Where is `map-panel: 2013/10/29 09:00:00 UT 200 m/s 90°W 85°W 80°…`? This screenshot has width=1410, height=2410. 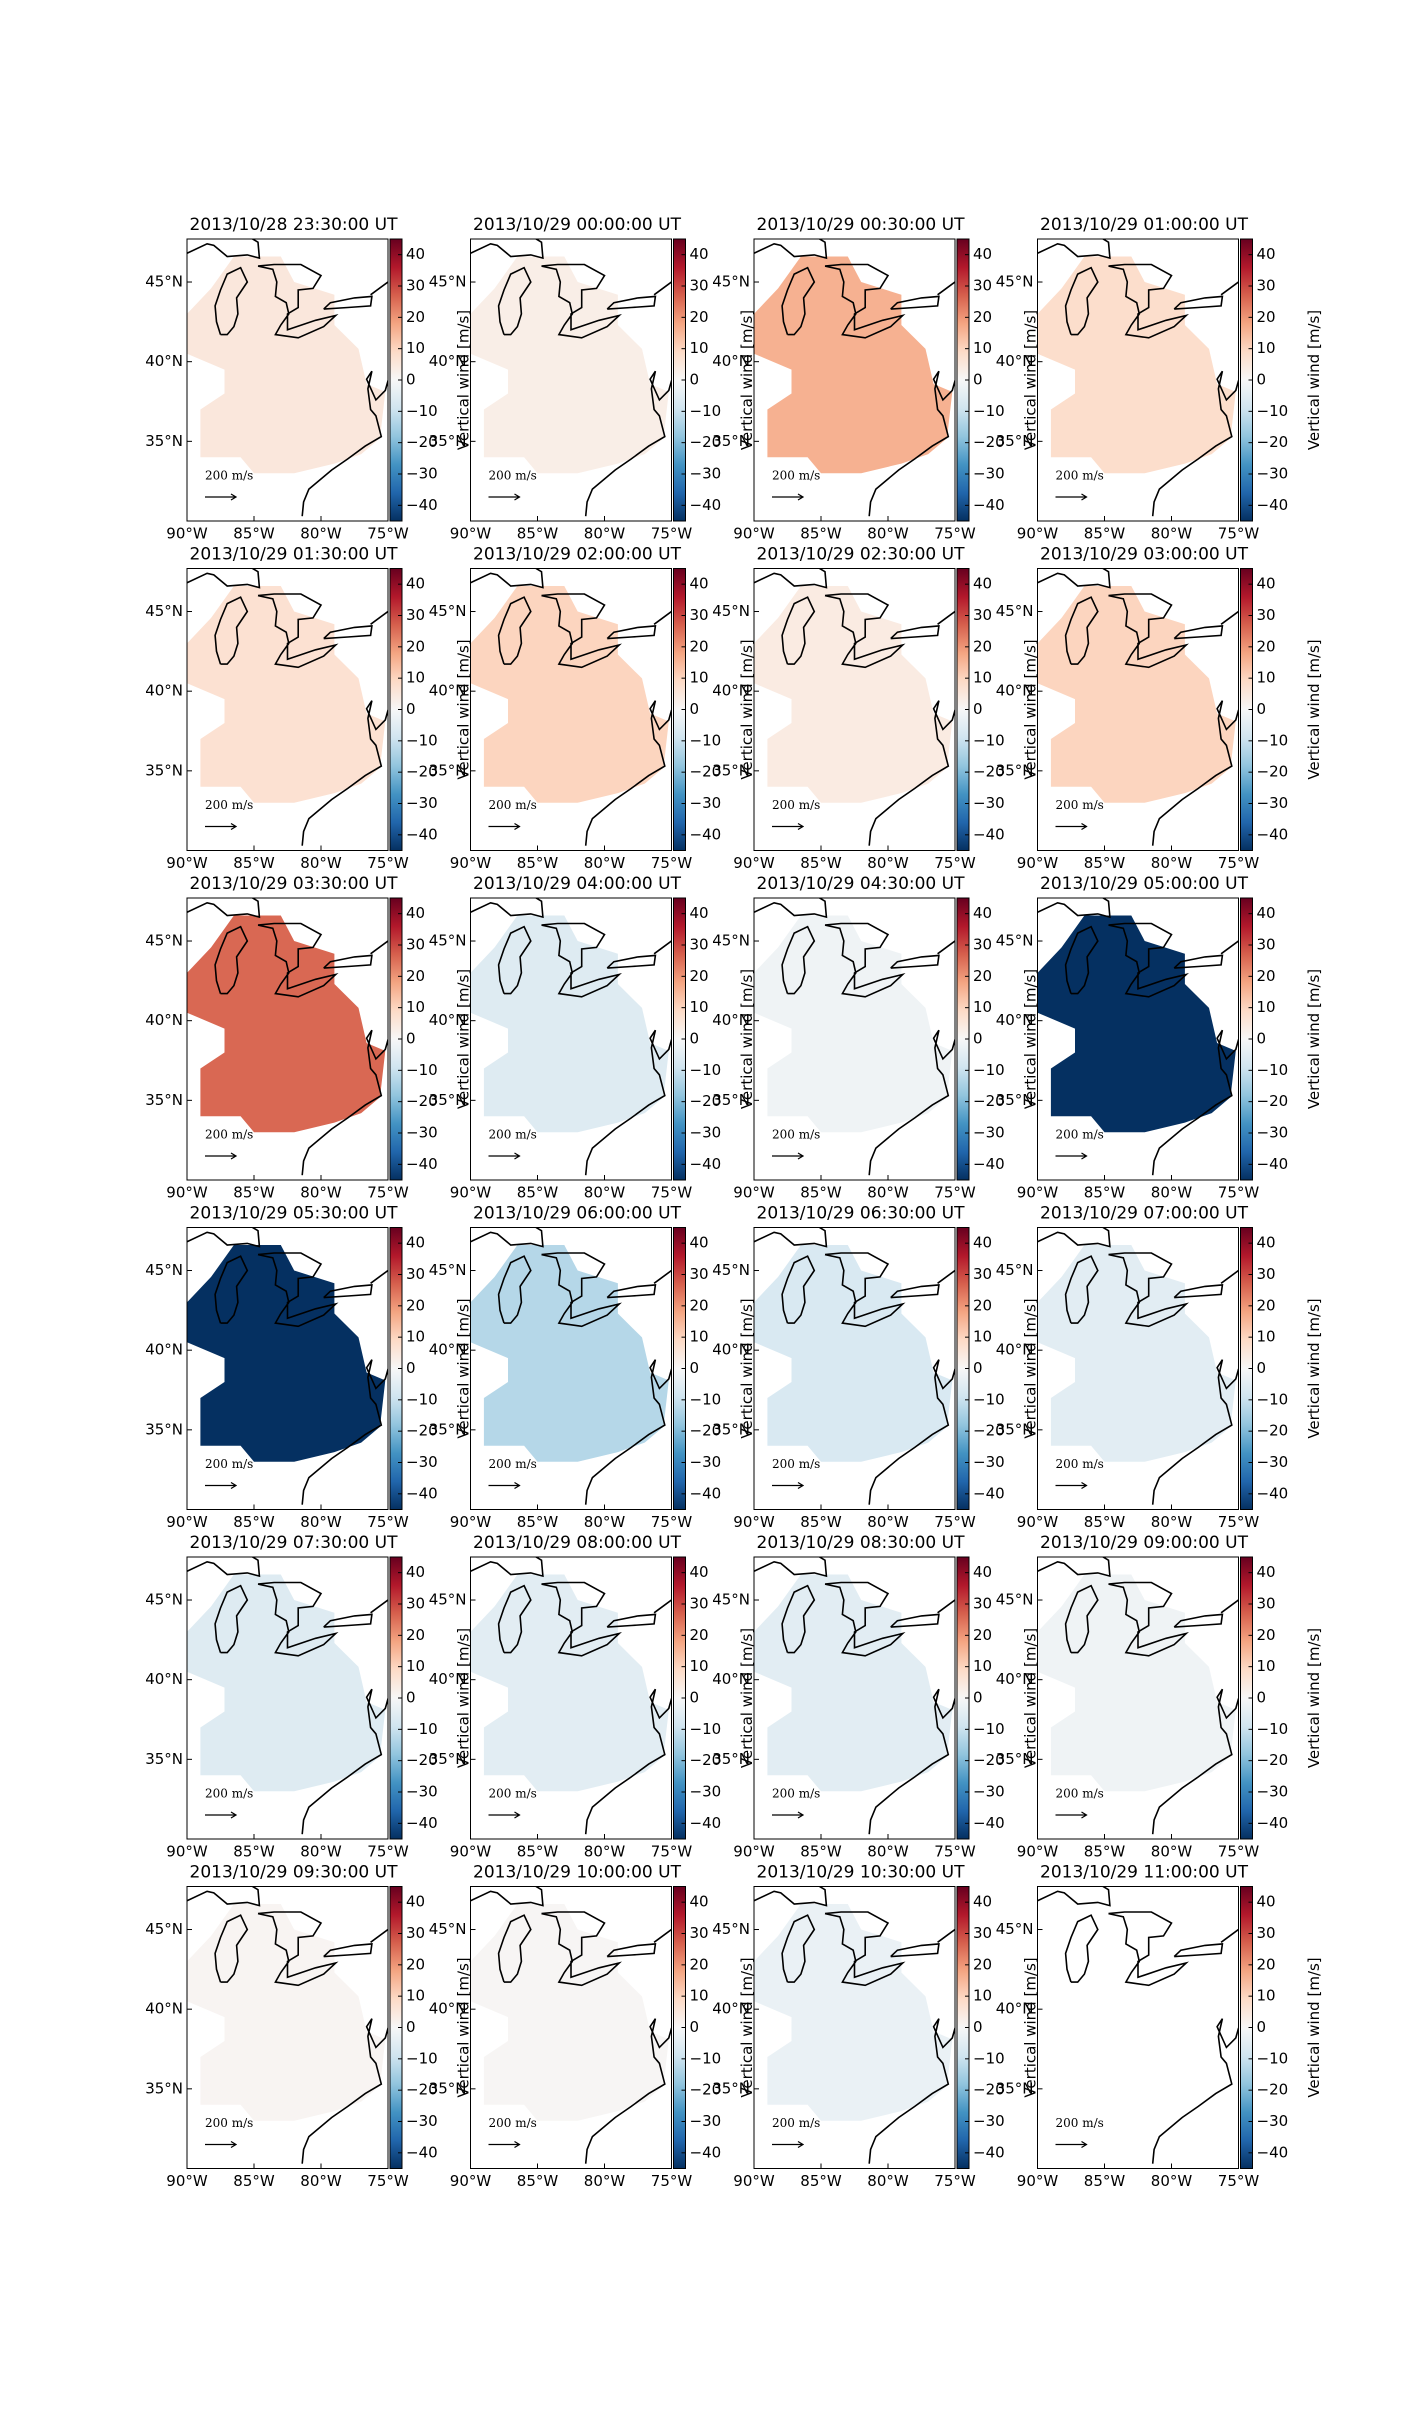 map-panel: 2013/10/29 09:00:00 UT 200 m/s 90°W 85°W 80°… is located at coordinates (1159, 1697).